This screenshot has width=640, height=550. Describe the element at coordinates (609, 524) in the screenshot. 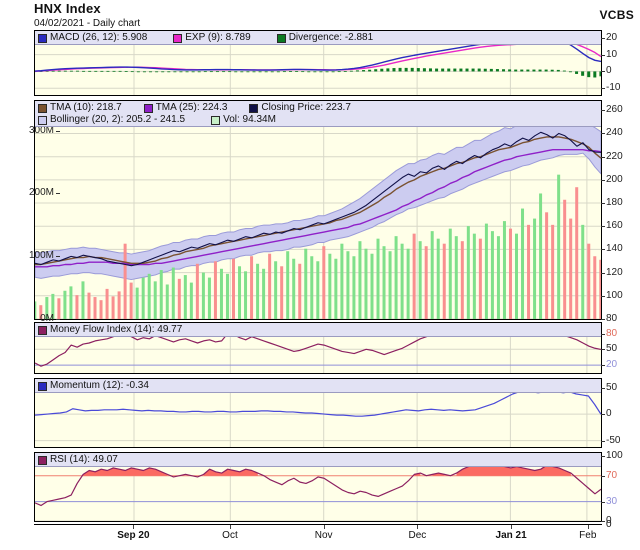

I see `x-axis-right-label: 0` at that location.